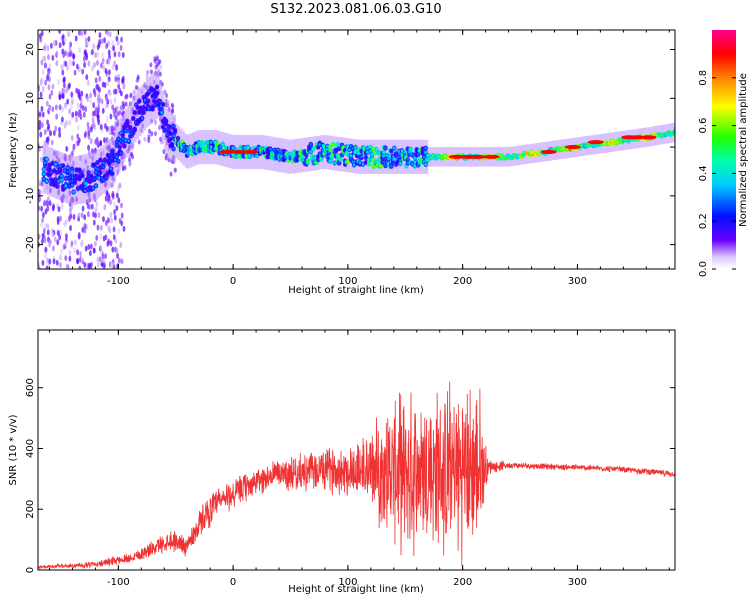 The width and height of the screenshot is (750, 600). Describe the element at coordinates (13, 449) in the screenshot. I see `snr-y-axis-label: SNR (10 * v/v)` at that location.